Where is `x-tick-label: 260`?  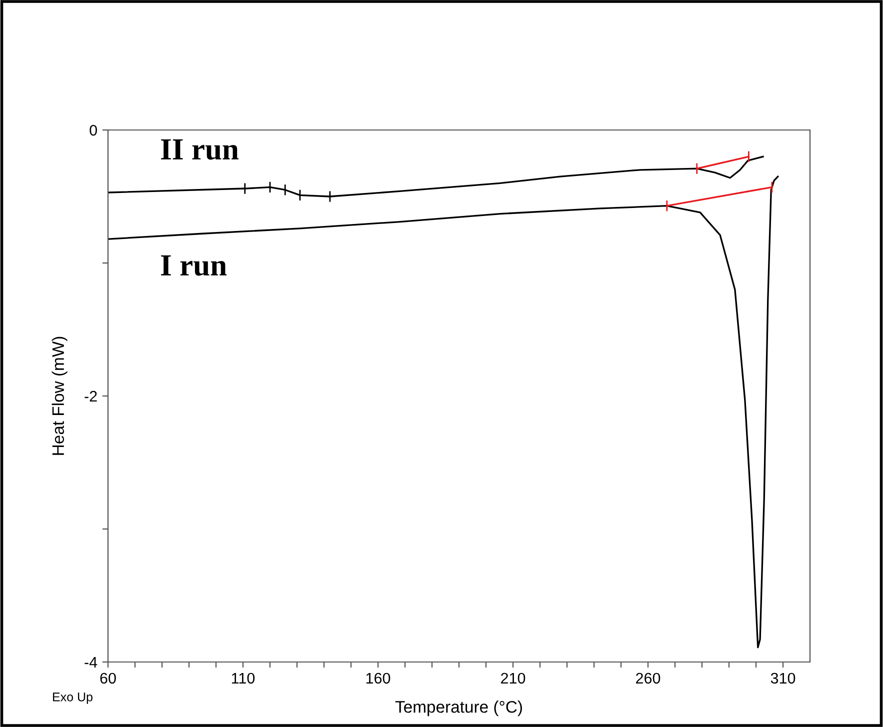 x-tick-label: 260 is located at coordinates (648, 678).